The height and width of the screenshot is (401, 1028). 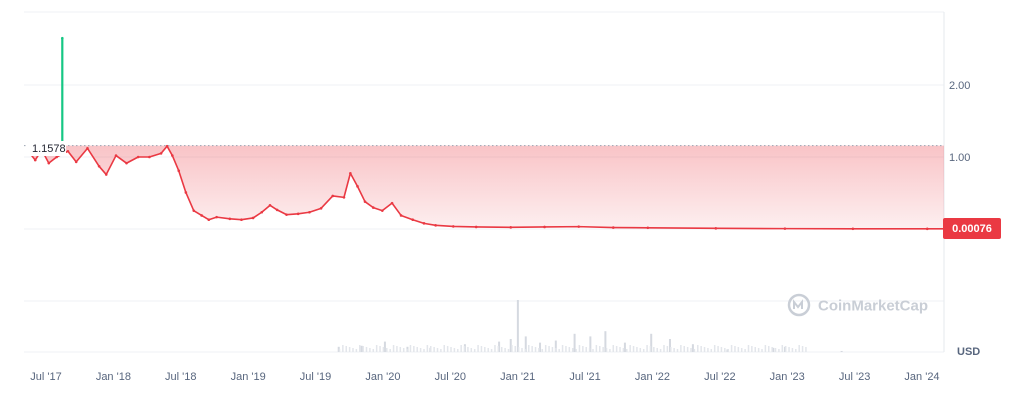 I want to click on current-price-badge: 0.00076, so click(x=972, y=228).